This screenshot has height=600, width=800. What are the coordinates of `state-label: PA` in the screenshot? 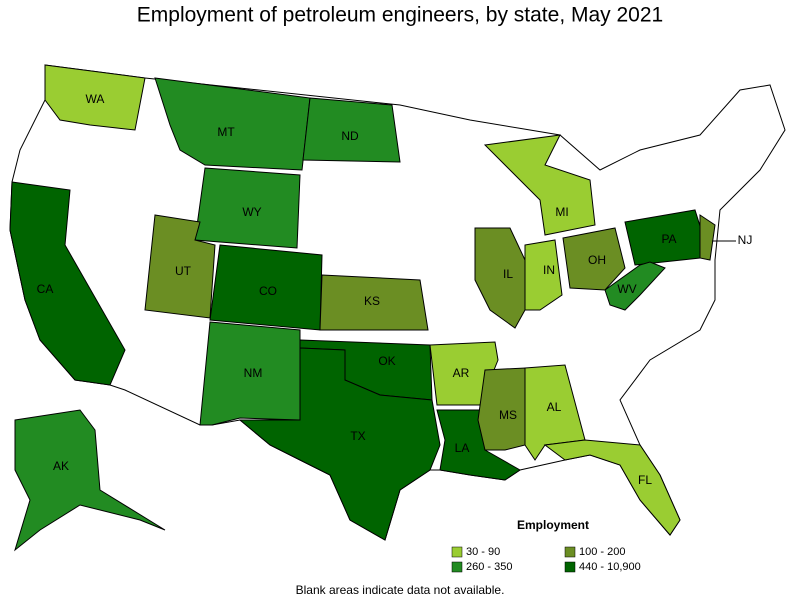 It's located at (668, 239).